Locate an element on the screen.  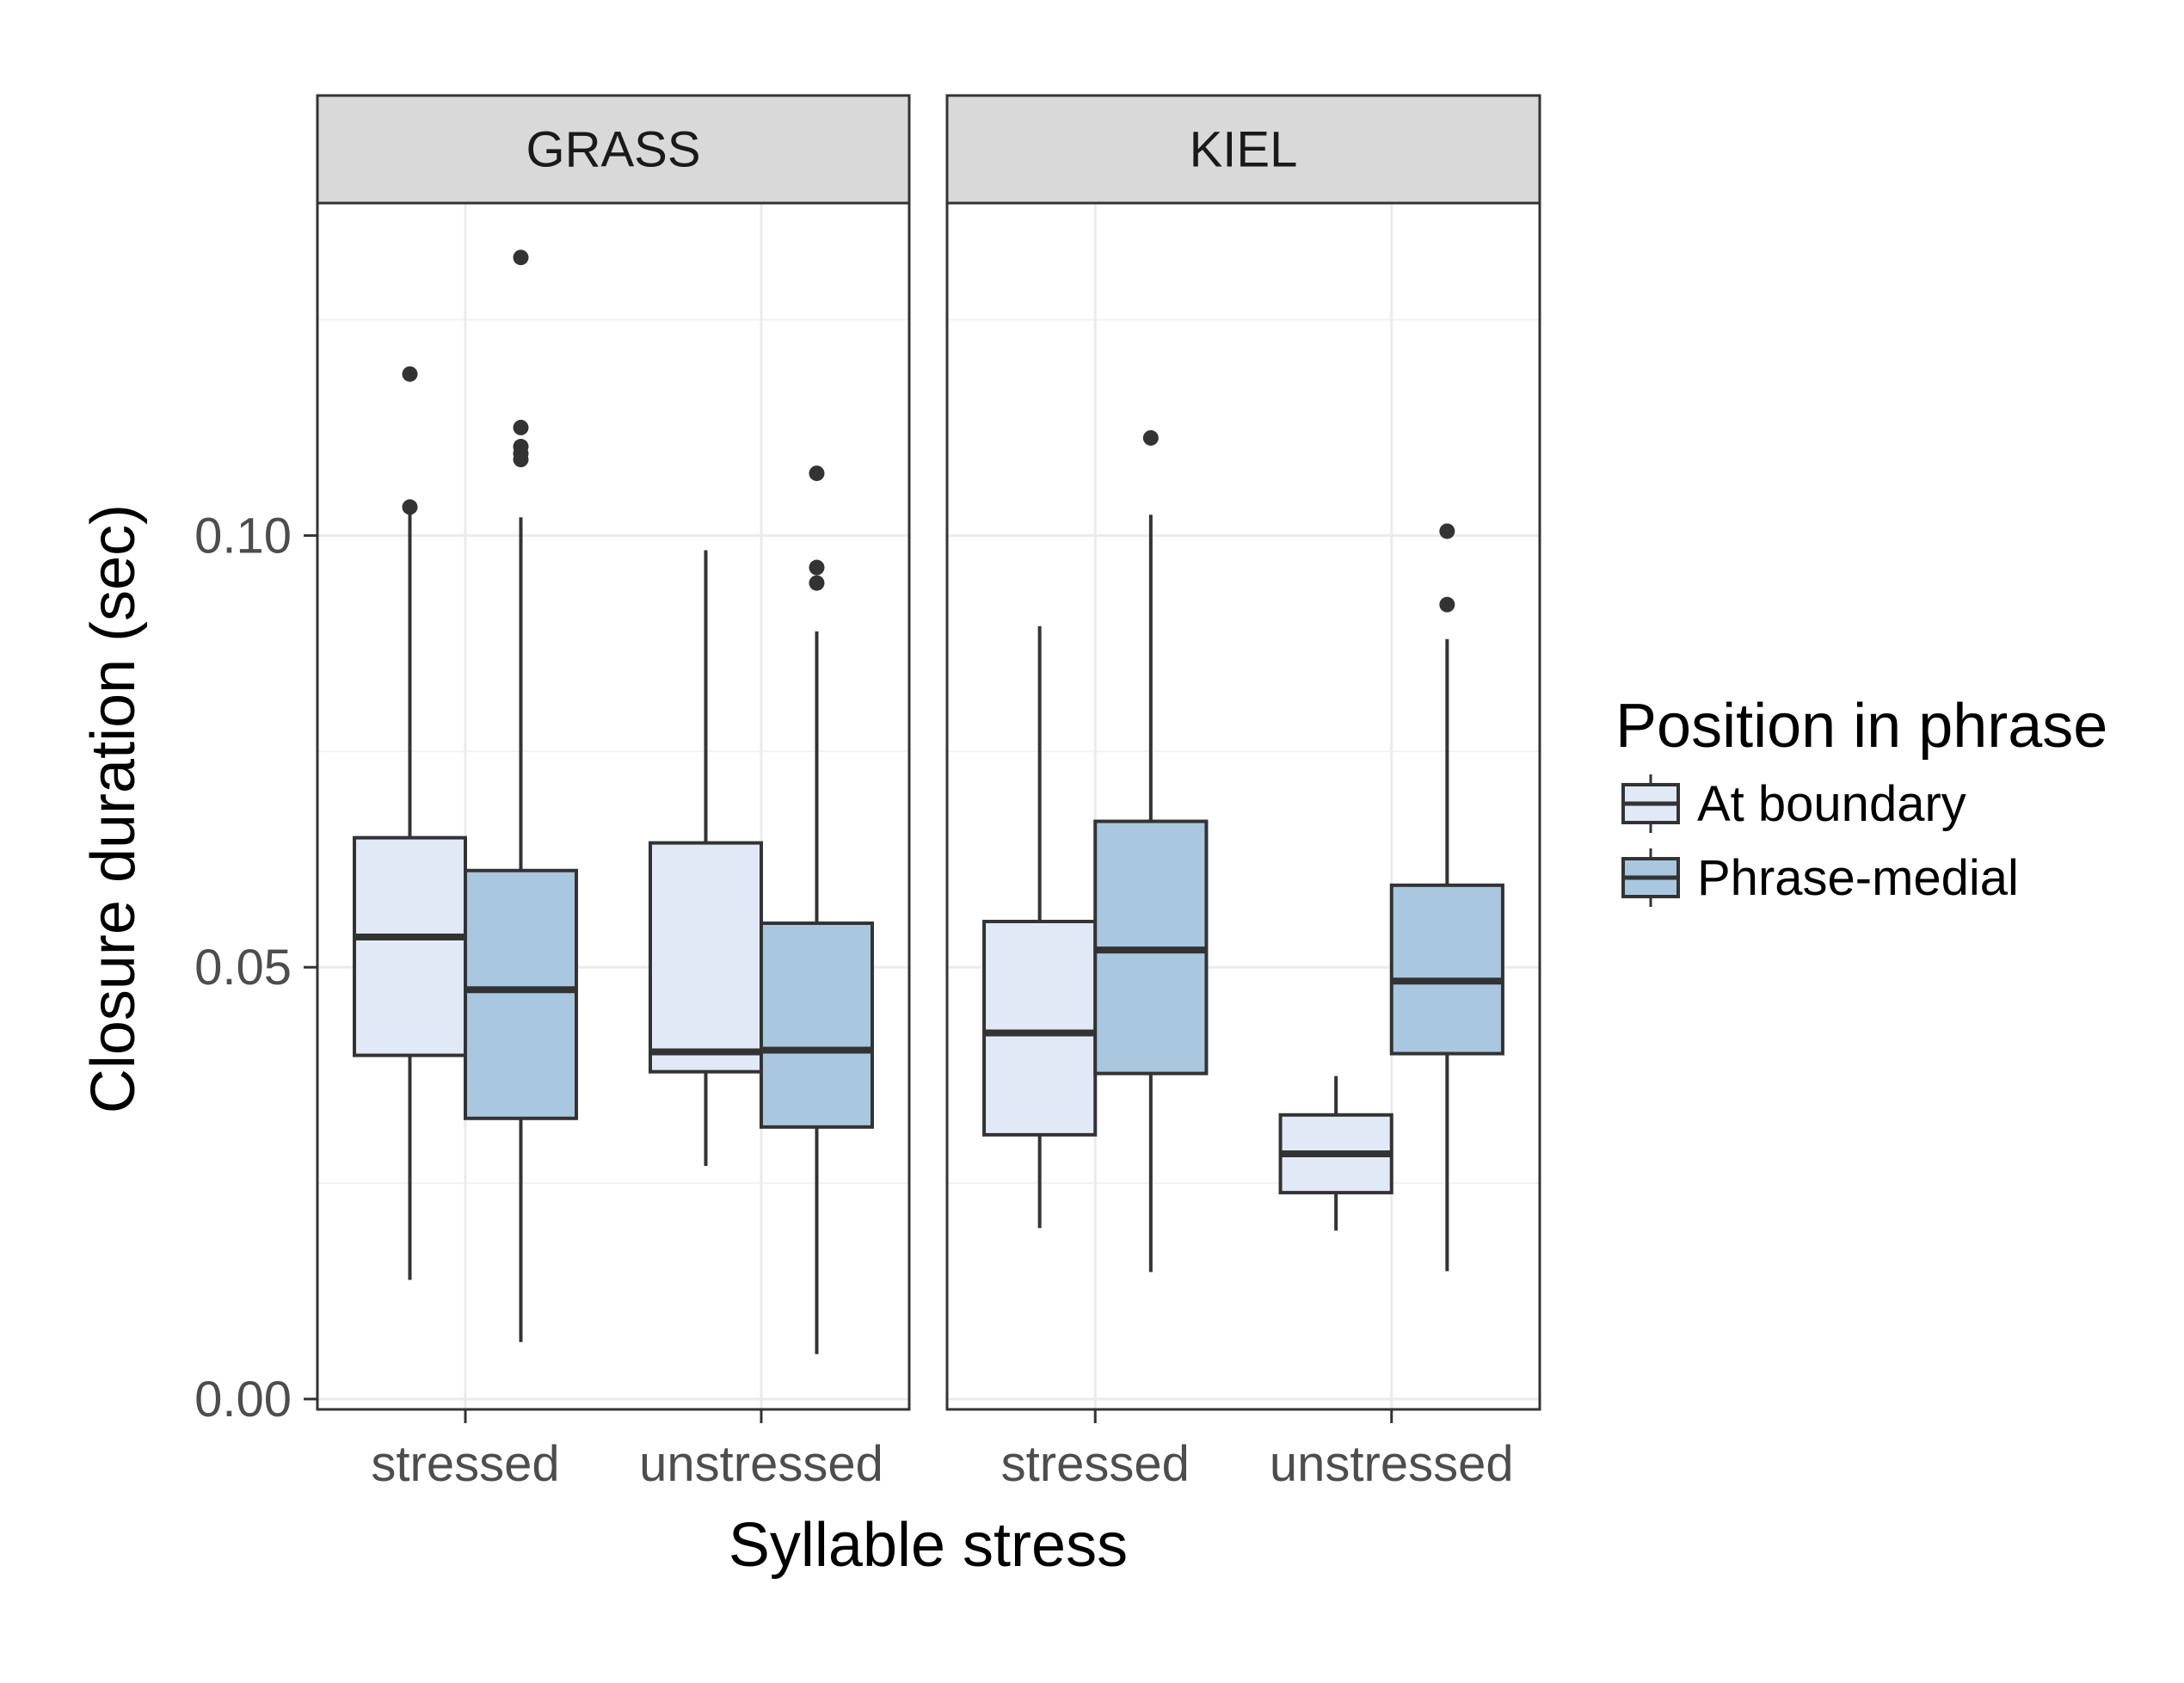
strip-label: GRASS is located at coordinates (613, 150).